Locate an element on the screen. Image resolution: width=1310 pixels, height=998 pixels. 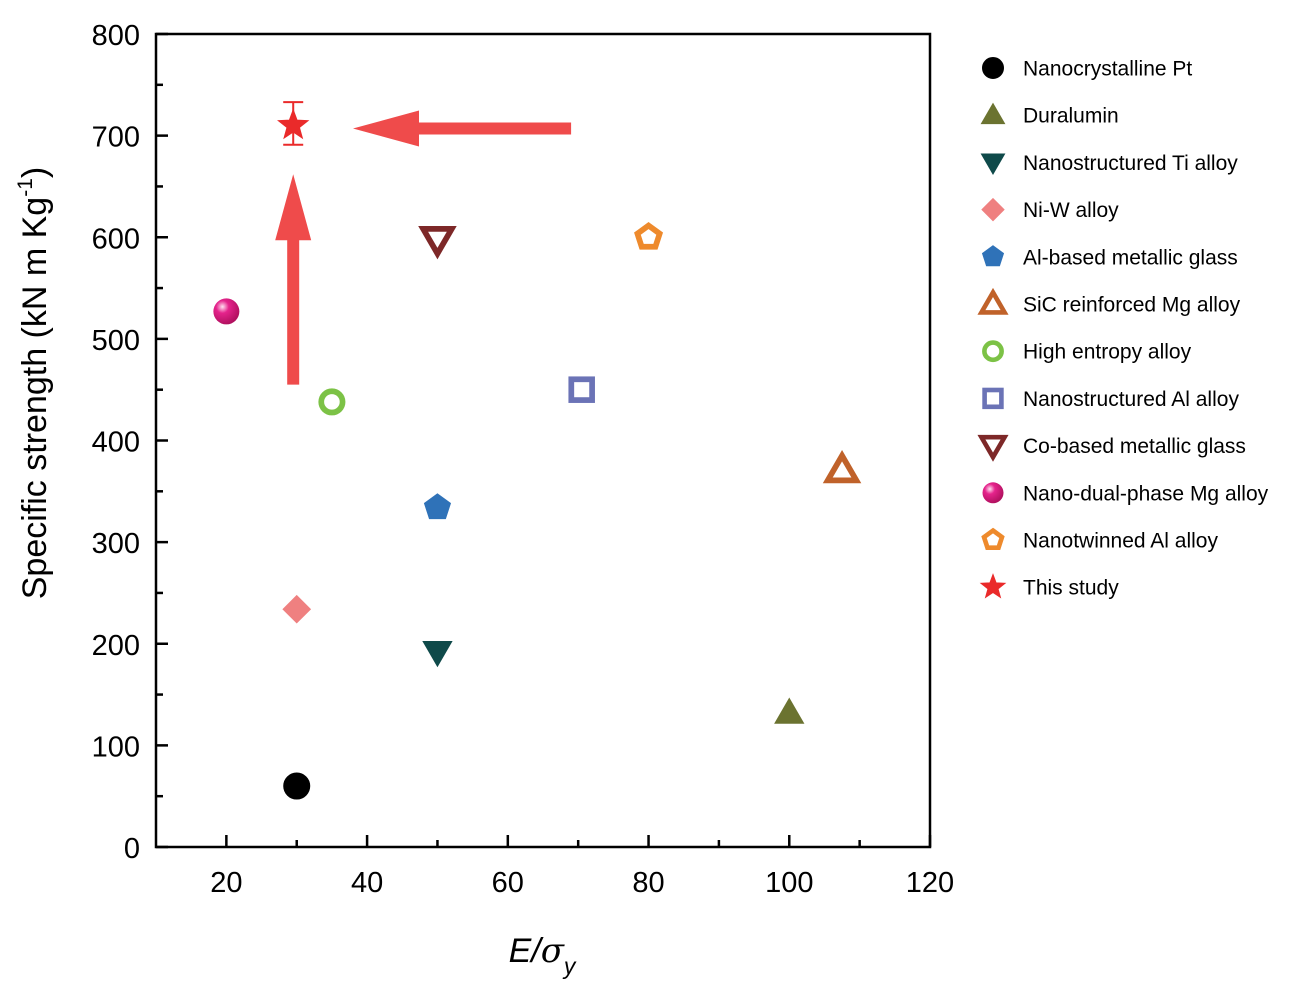
data-point-nanocrystalline-pt is located at coordinates (297, 786).